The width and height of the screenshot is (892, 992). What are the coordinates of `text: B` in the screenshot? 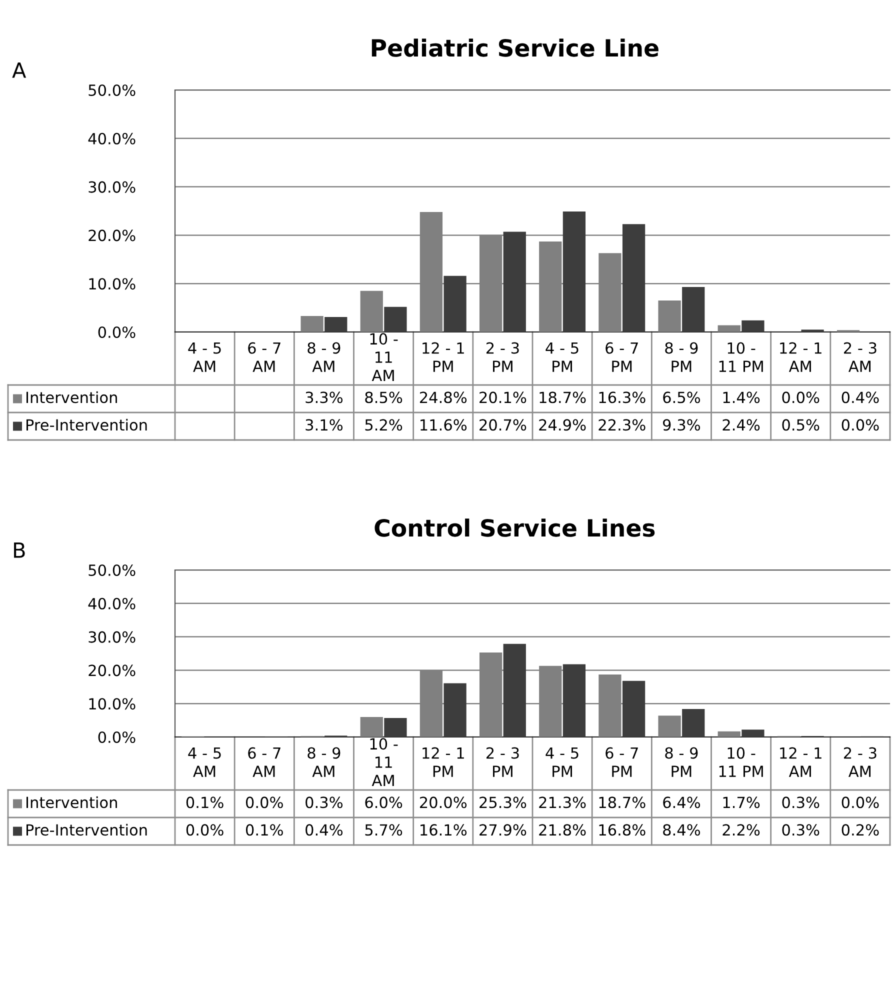 It's located at (19, 550).